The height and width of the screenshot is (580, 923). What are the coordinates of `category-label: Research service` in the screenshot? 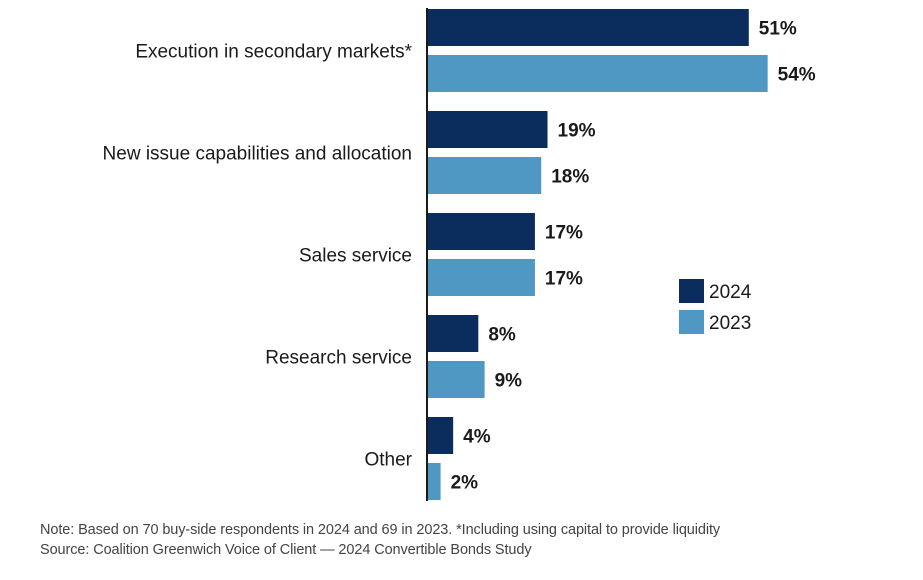 It's located at (338, 358).